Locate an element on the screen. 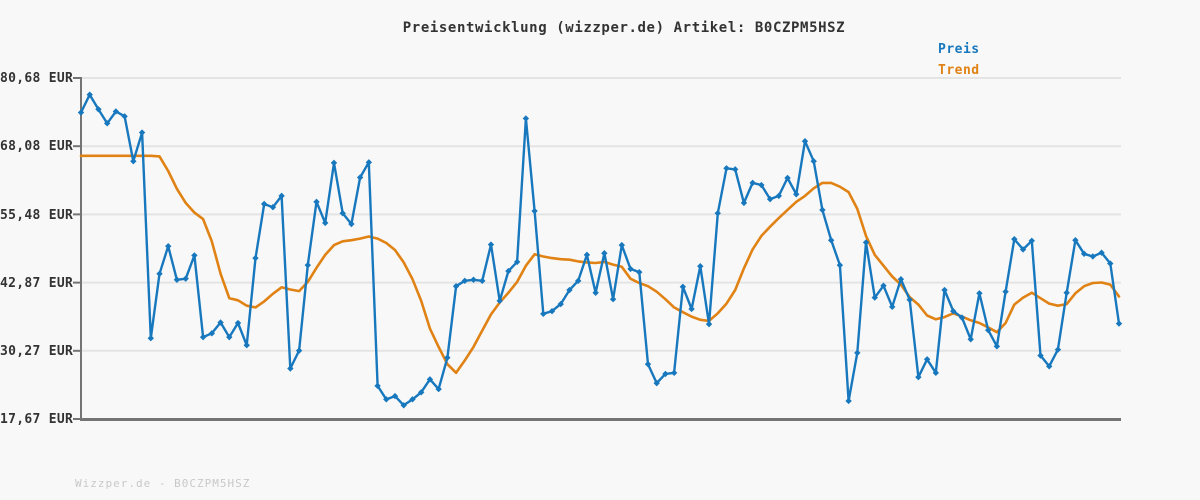 This screenshot has height=500, width=1200. legend-item-preis: Preis is located at coordinates (959, 49).